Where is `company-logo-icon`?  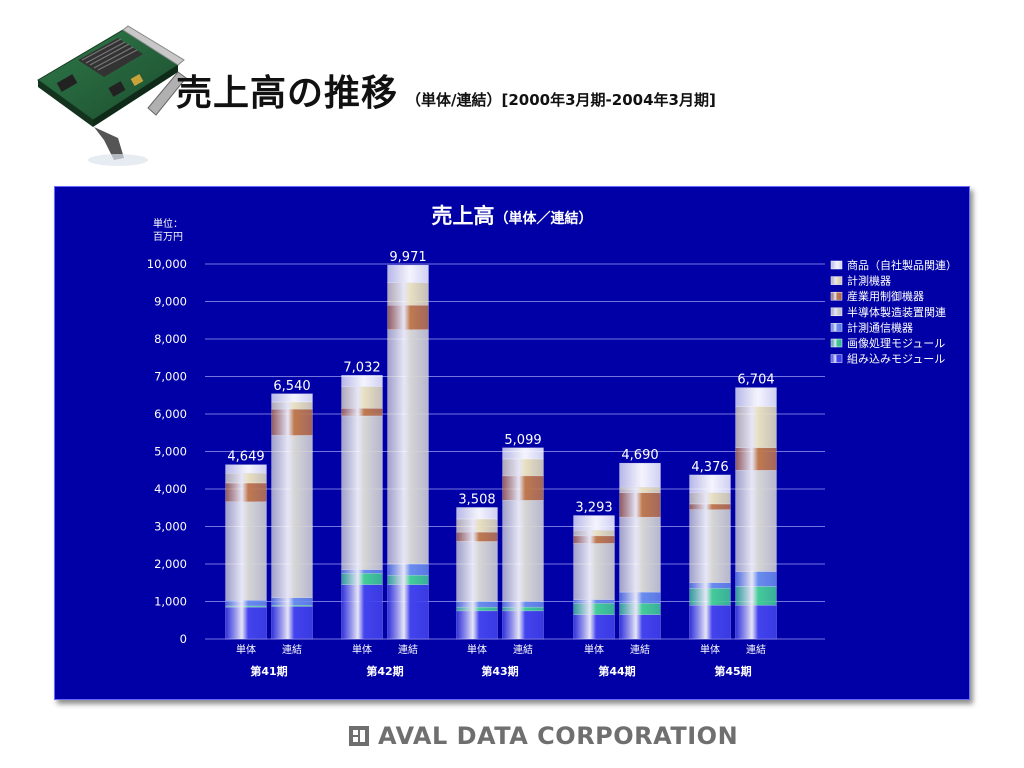
company-logo-icon is located at coordinates (359, 736).